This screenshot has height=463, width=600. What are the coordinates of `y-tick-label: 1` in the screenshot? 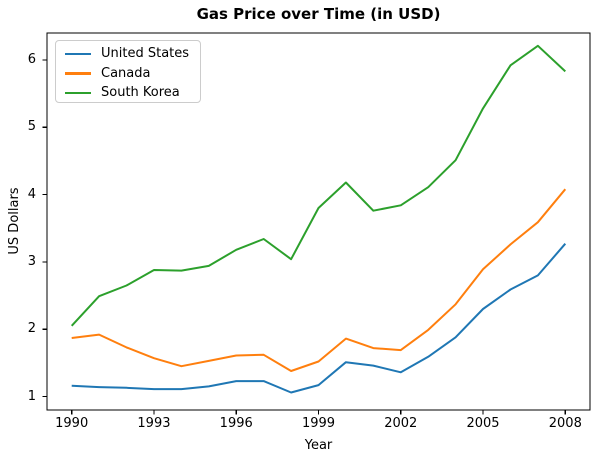 It's located at (31, 396).